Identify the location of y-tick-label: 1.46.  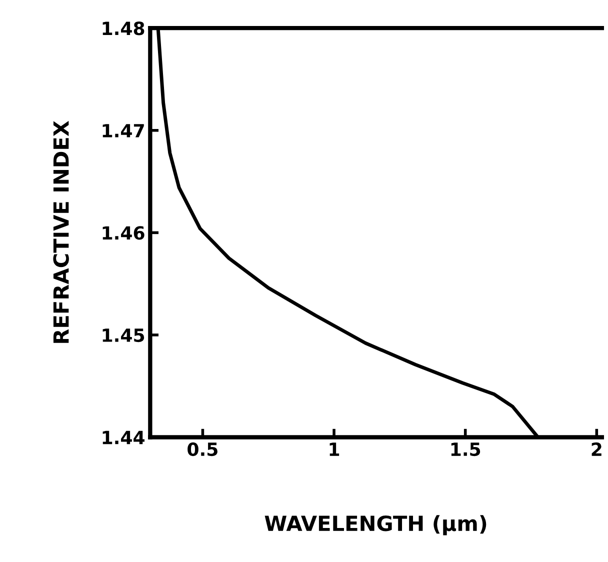
(123, 233).